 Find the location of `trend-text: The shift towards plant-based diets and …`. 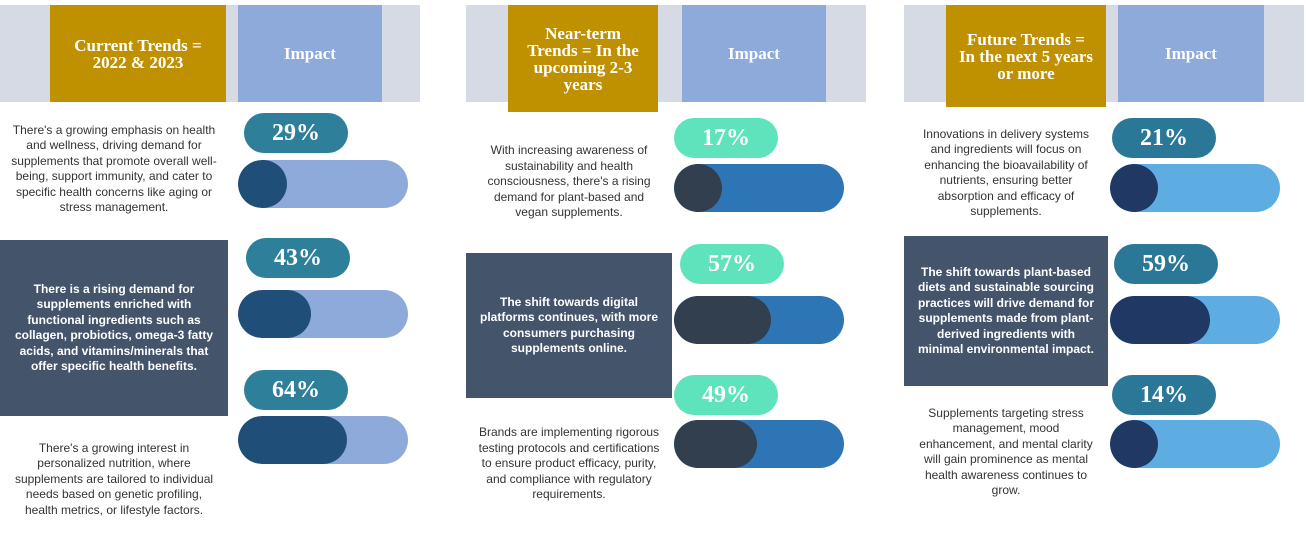

trend-text: The shift towards plant-based diets and … is located at coordinates (1006, 311).